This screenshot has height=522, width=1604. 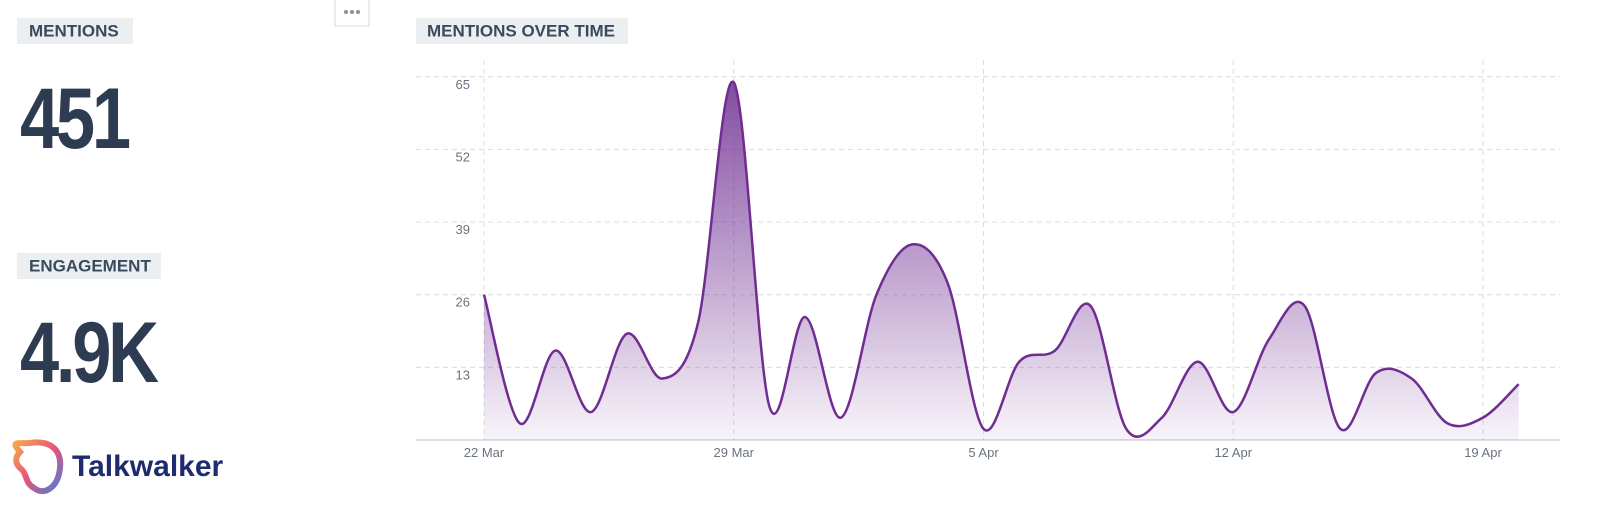 I want to click on chart-title-bg, so click(x=522, y=31).